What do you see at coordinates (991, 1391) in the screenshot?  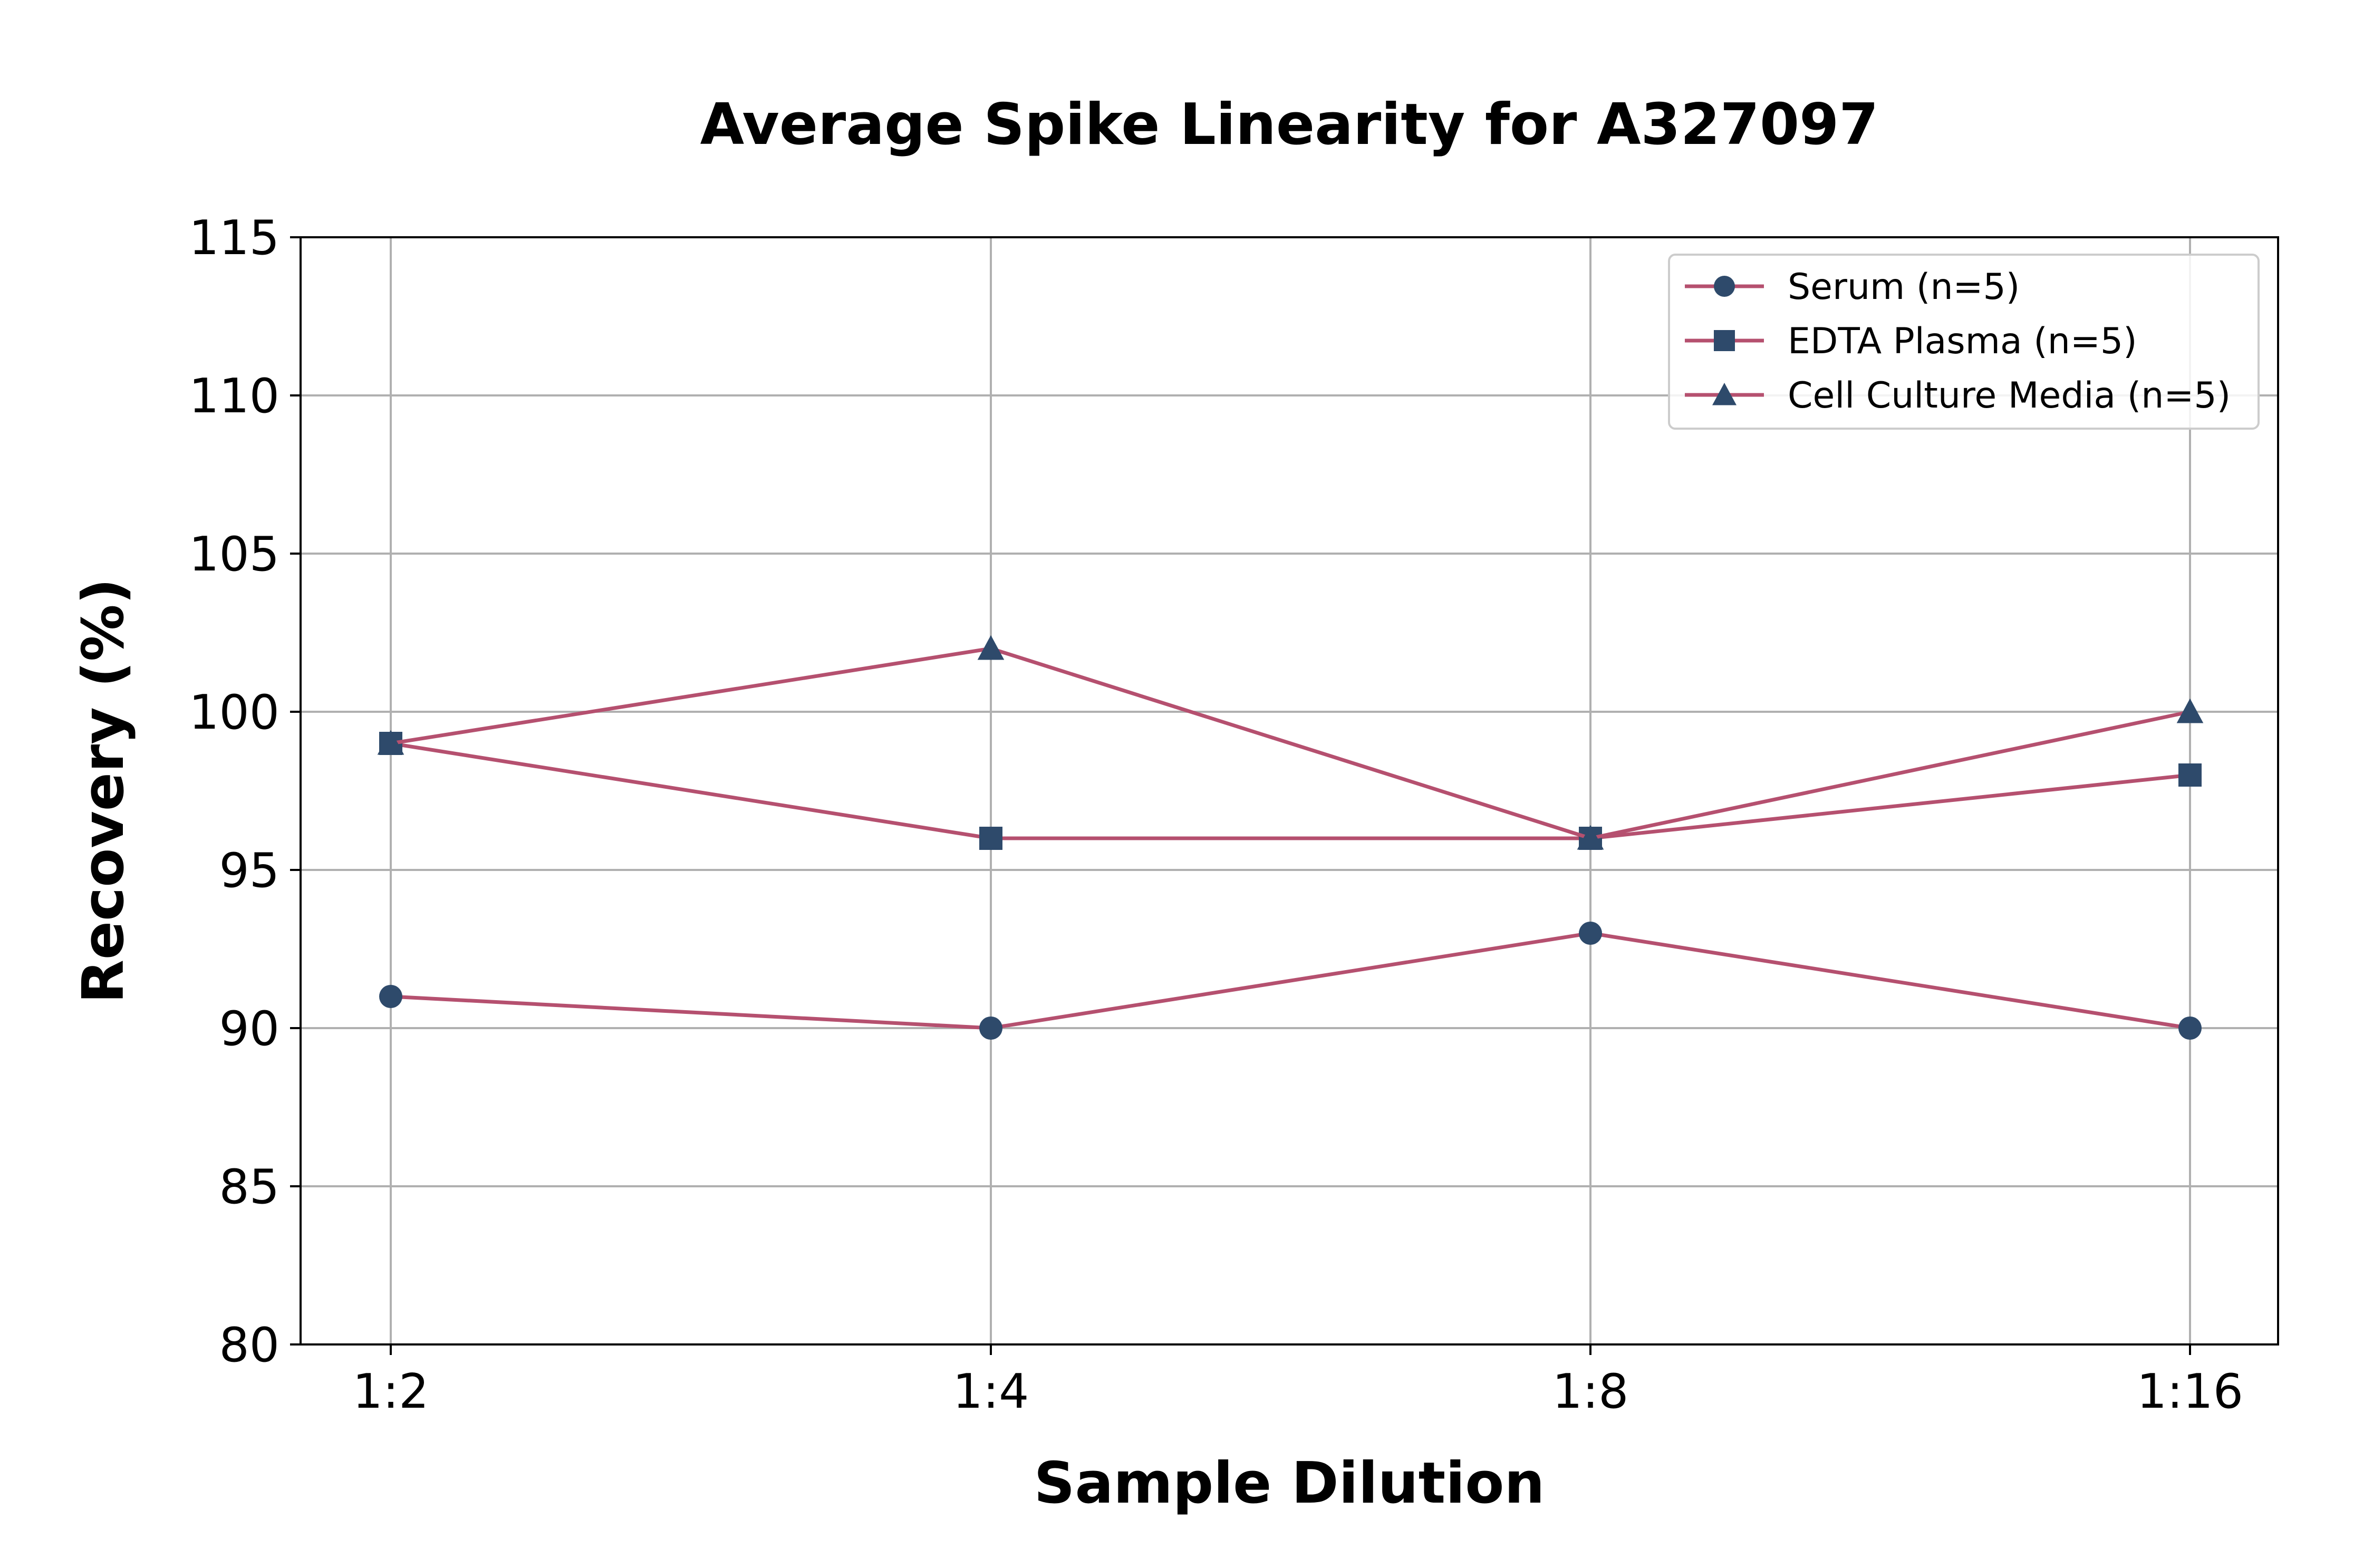 I see `x-tick-label: 1:4` at bounding box center [991, 1391].